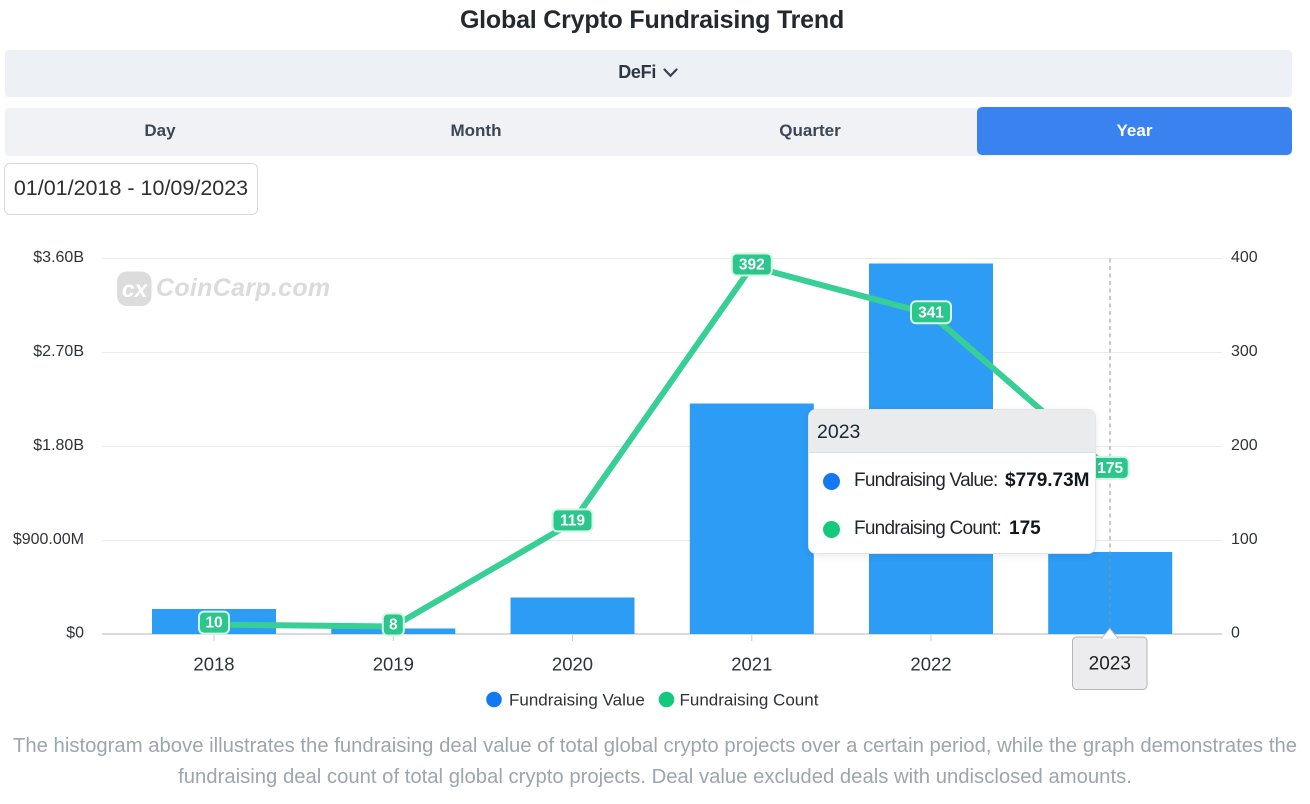  What do you see at coordinates (749, 700) in the screenshot?
I see `svg-text: Fundraising Count` at bounding box center [749, 700].